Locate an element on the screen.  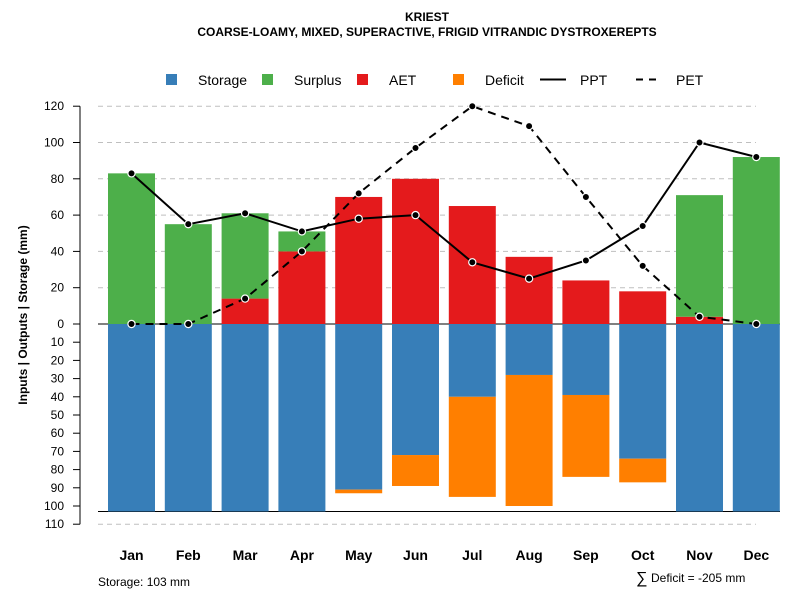
legend-label: Deficit is located at coordinates (504, 80).